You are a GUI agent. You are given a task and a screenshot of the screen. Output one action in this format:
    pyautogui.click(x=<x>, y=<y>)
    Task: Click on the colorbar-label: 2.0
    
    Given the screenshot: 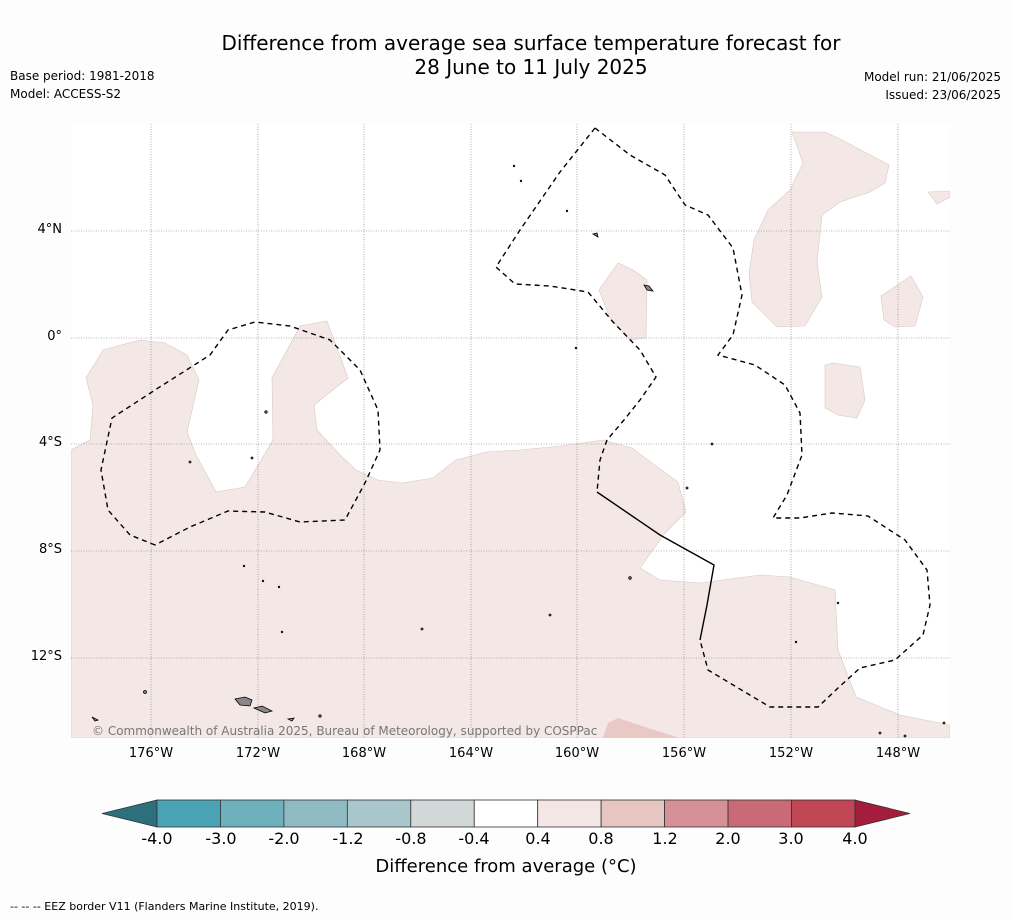 What is the action you would take?
    pyautogui.click(x=728, y=838)
    